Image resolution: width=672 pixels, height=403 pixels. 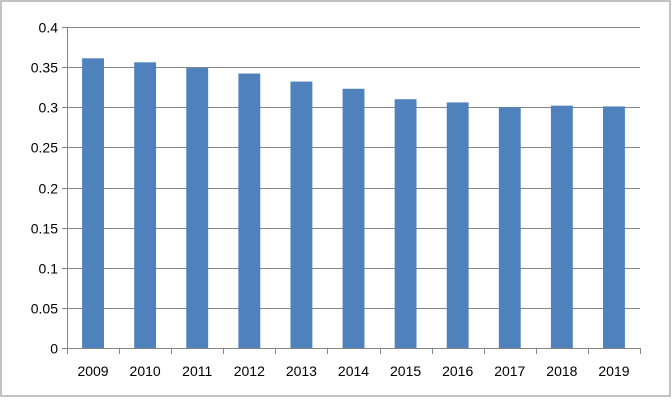 I want to click on x-tick-label: 2018, so click(x=561, y=371).